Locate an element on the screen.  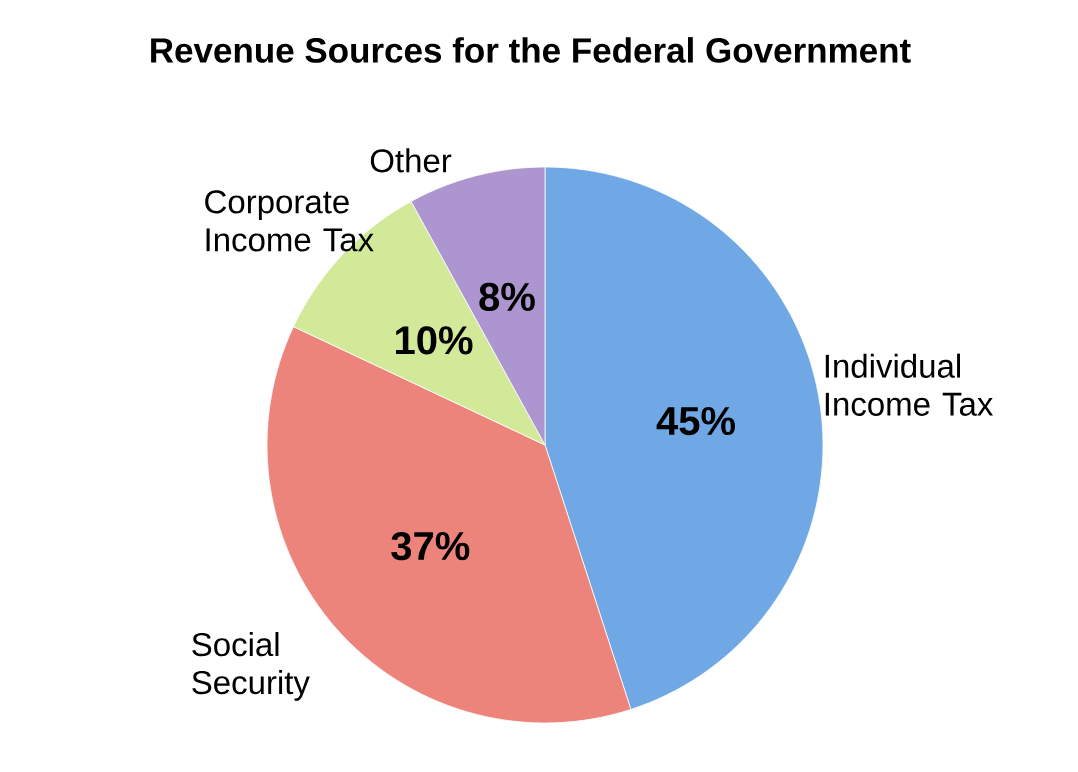
slice-label: Corporate Income Tax is located at coordinates (289, 221).